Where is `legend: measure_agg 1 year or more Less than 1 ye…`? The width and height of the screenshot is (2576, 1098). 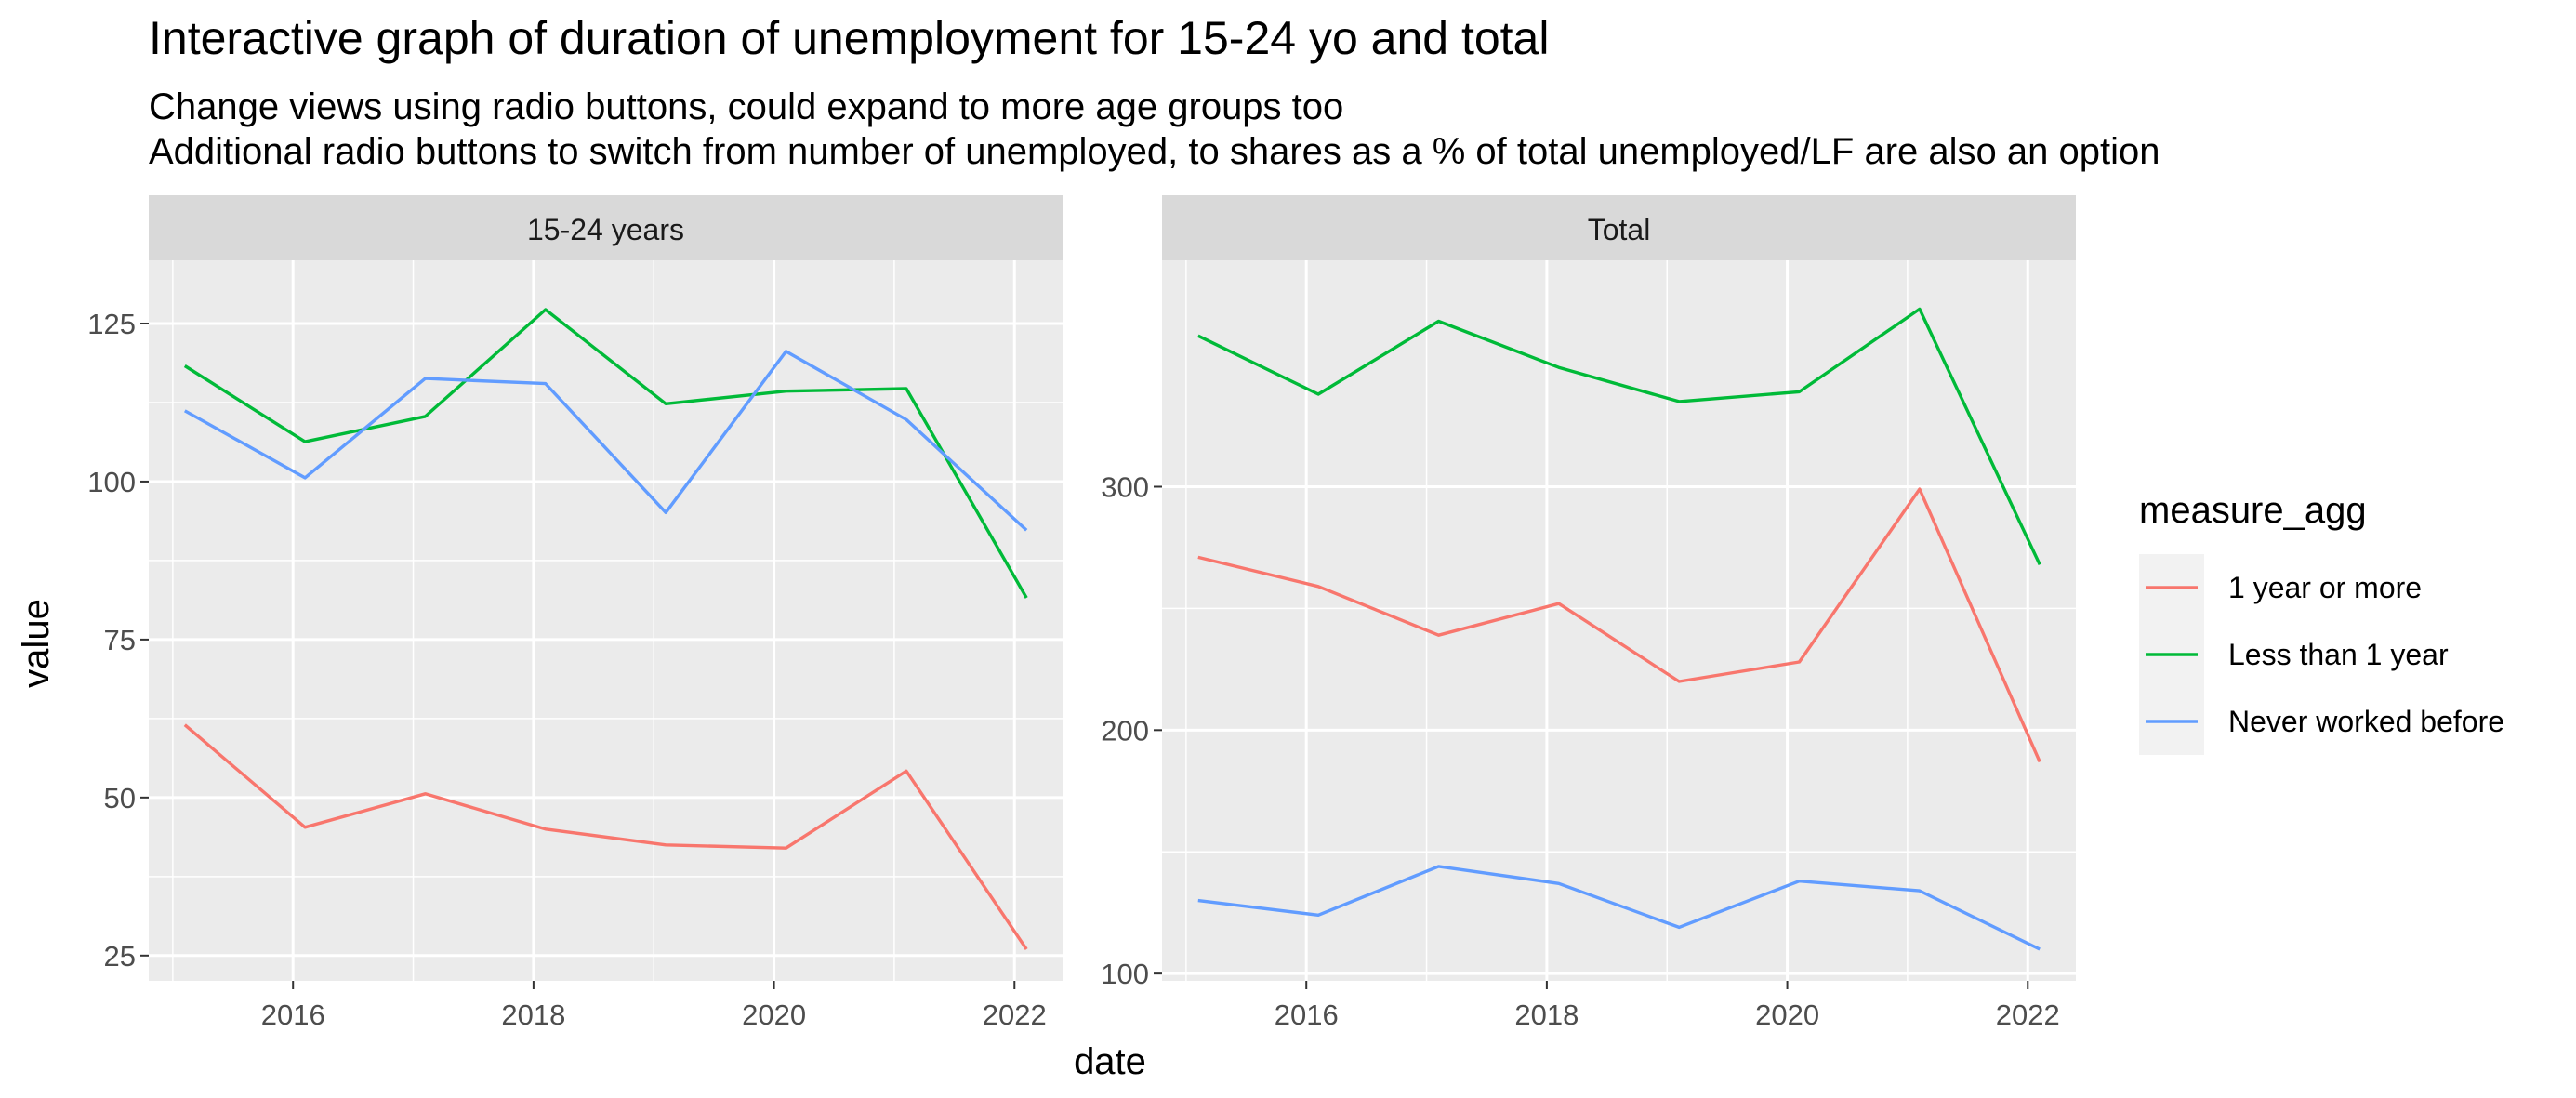 legend: measure_agg 1 year or more Less than 1 ye… is located at coordinates (2321, 622).